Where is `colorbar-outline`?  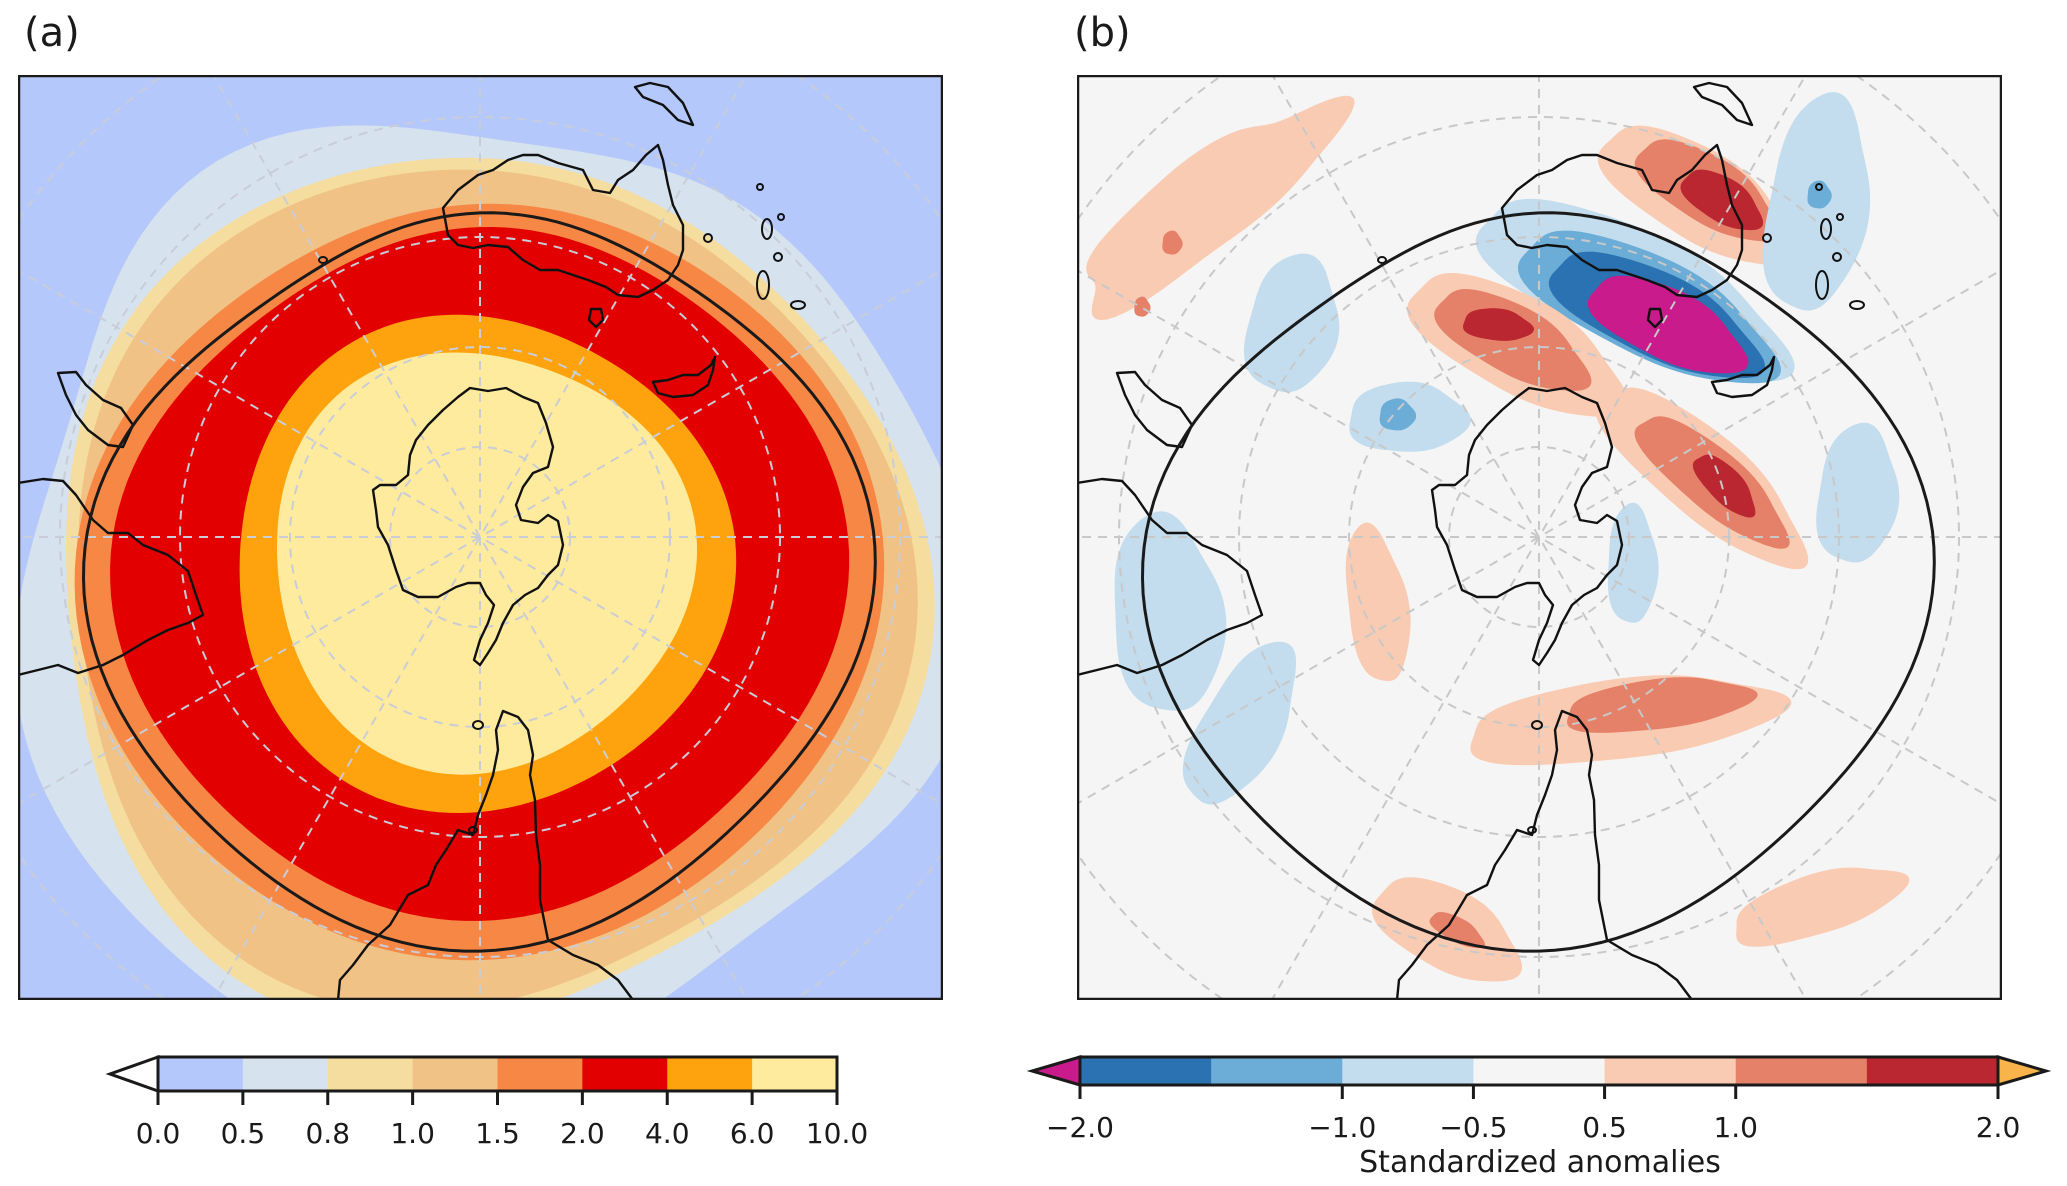
colorbar-outline is located at coordinates (1539, 1071).